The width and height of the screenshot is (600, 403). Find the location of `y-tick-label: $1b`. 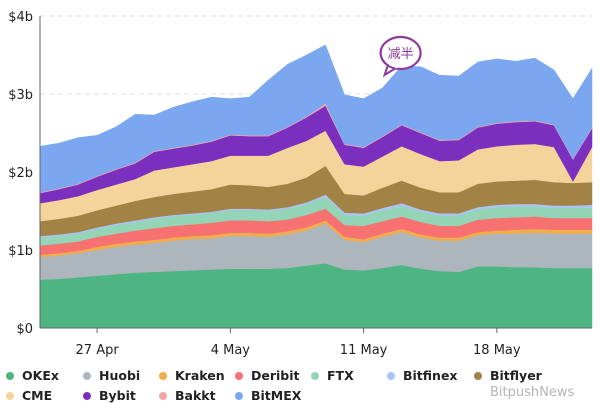

y-tick-label: $1b is located at coordinates (20, 251).